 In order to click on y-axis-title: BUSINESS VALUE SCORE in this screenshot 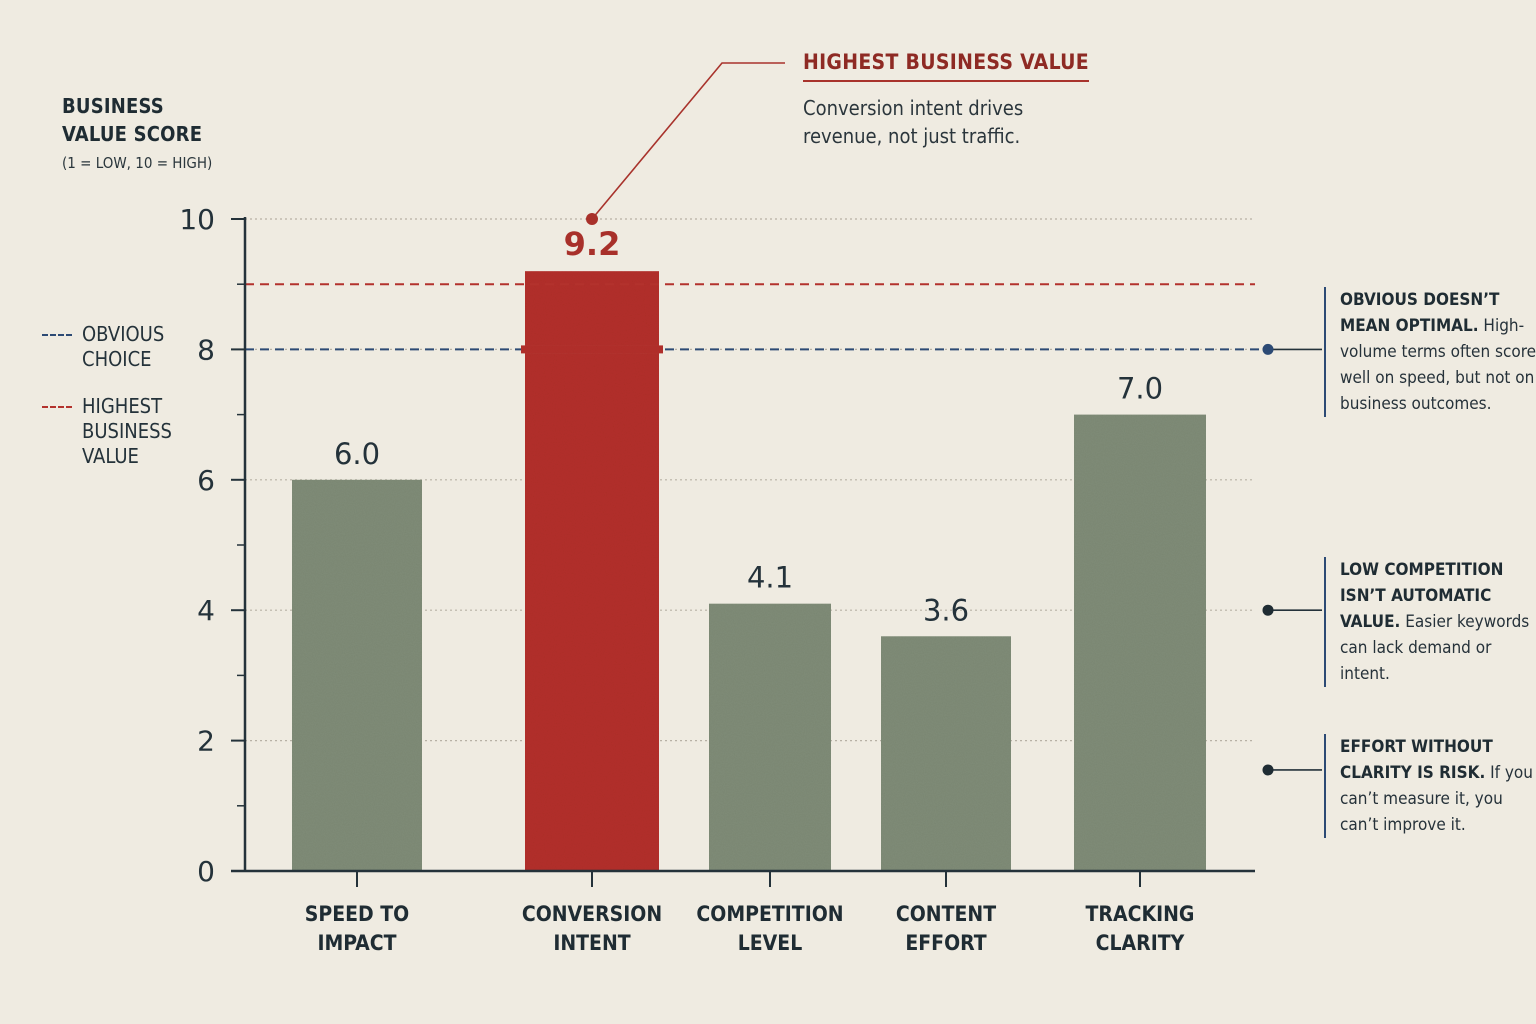, I will do `click(132, 120)`.